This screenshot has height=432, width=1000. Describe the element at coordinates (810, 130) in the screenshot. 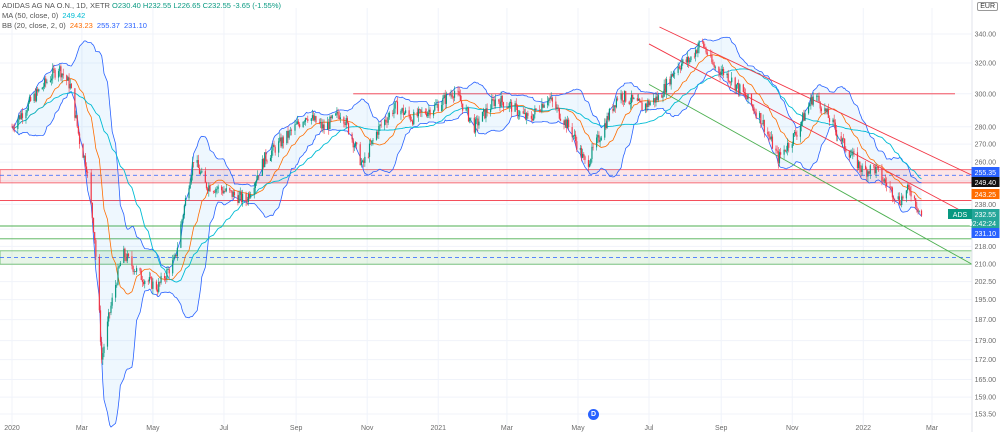

I see `channel-line-middle` at that location.